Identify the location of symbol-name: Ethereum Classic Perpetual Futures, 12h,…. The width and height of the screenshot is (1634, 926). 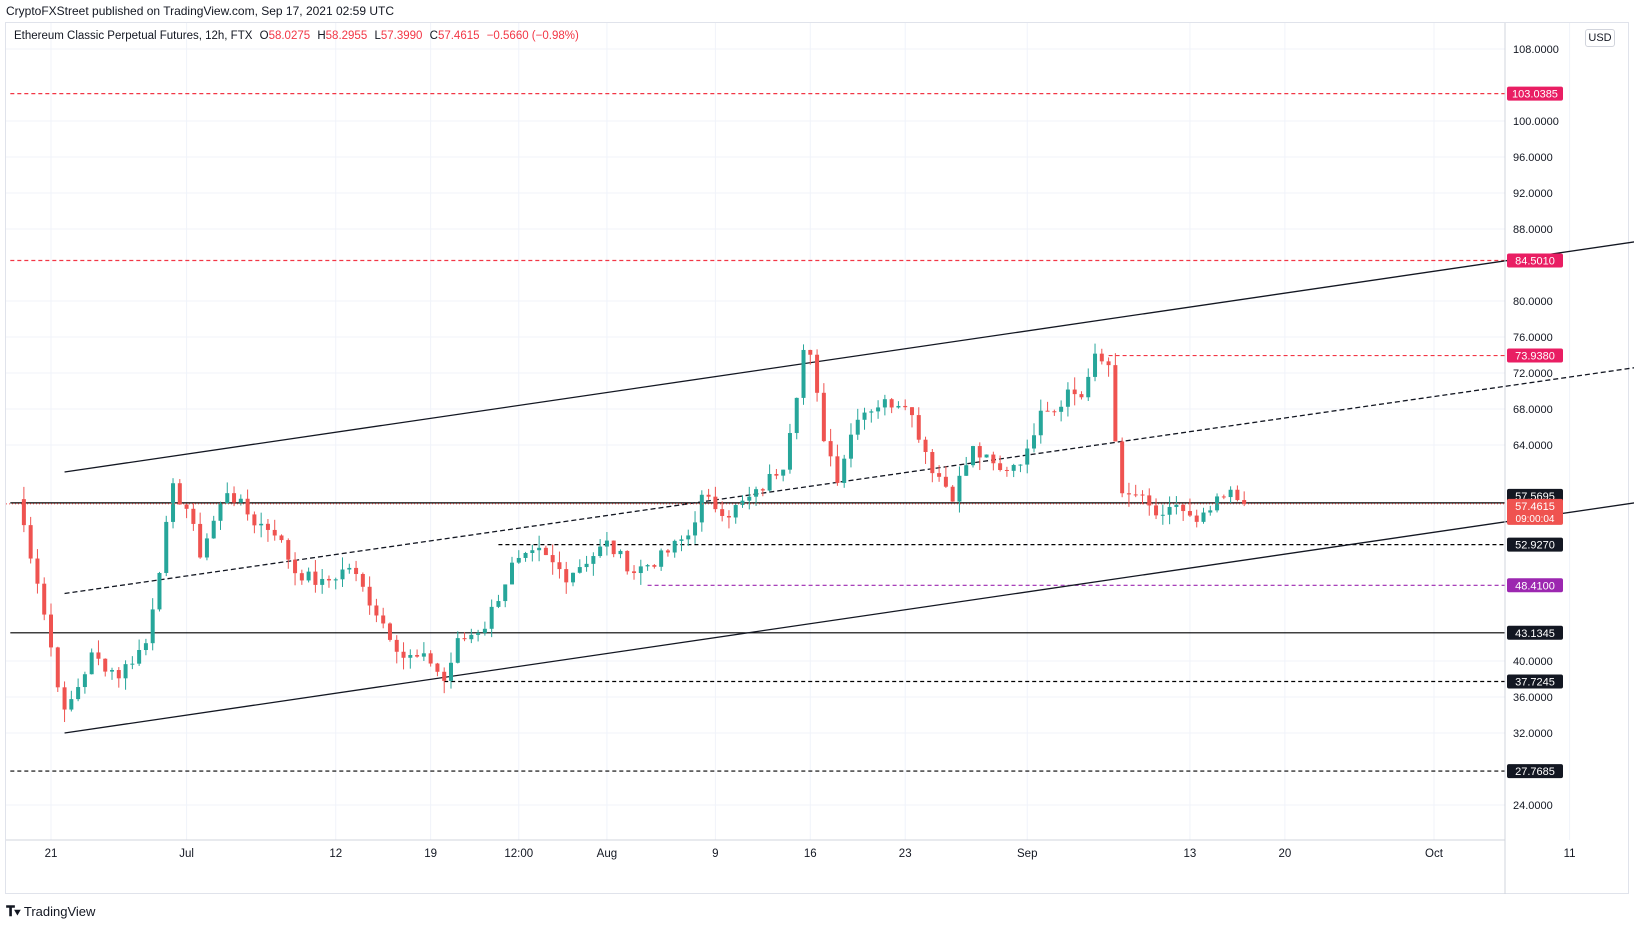
(133, 36).